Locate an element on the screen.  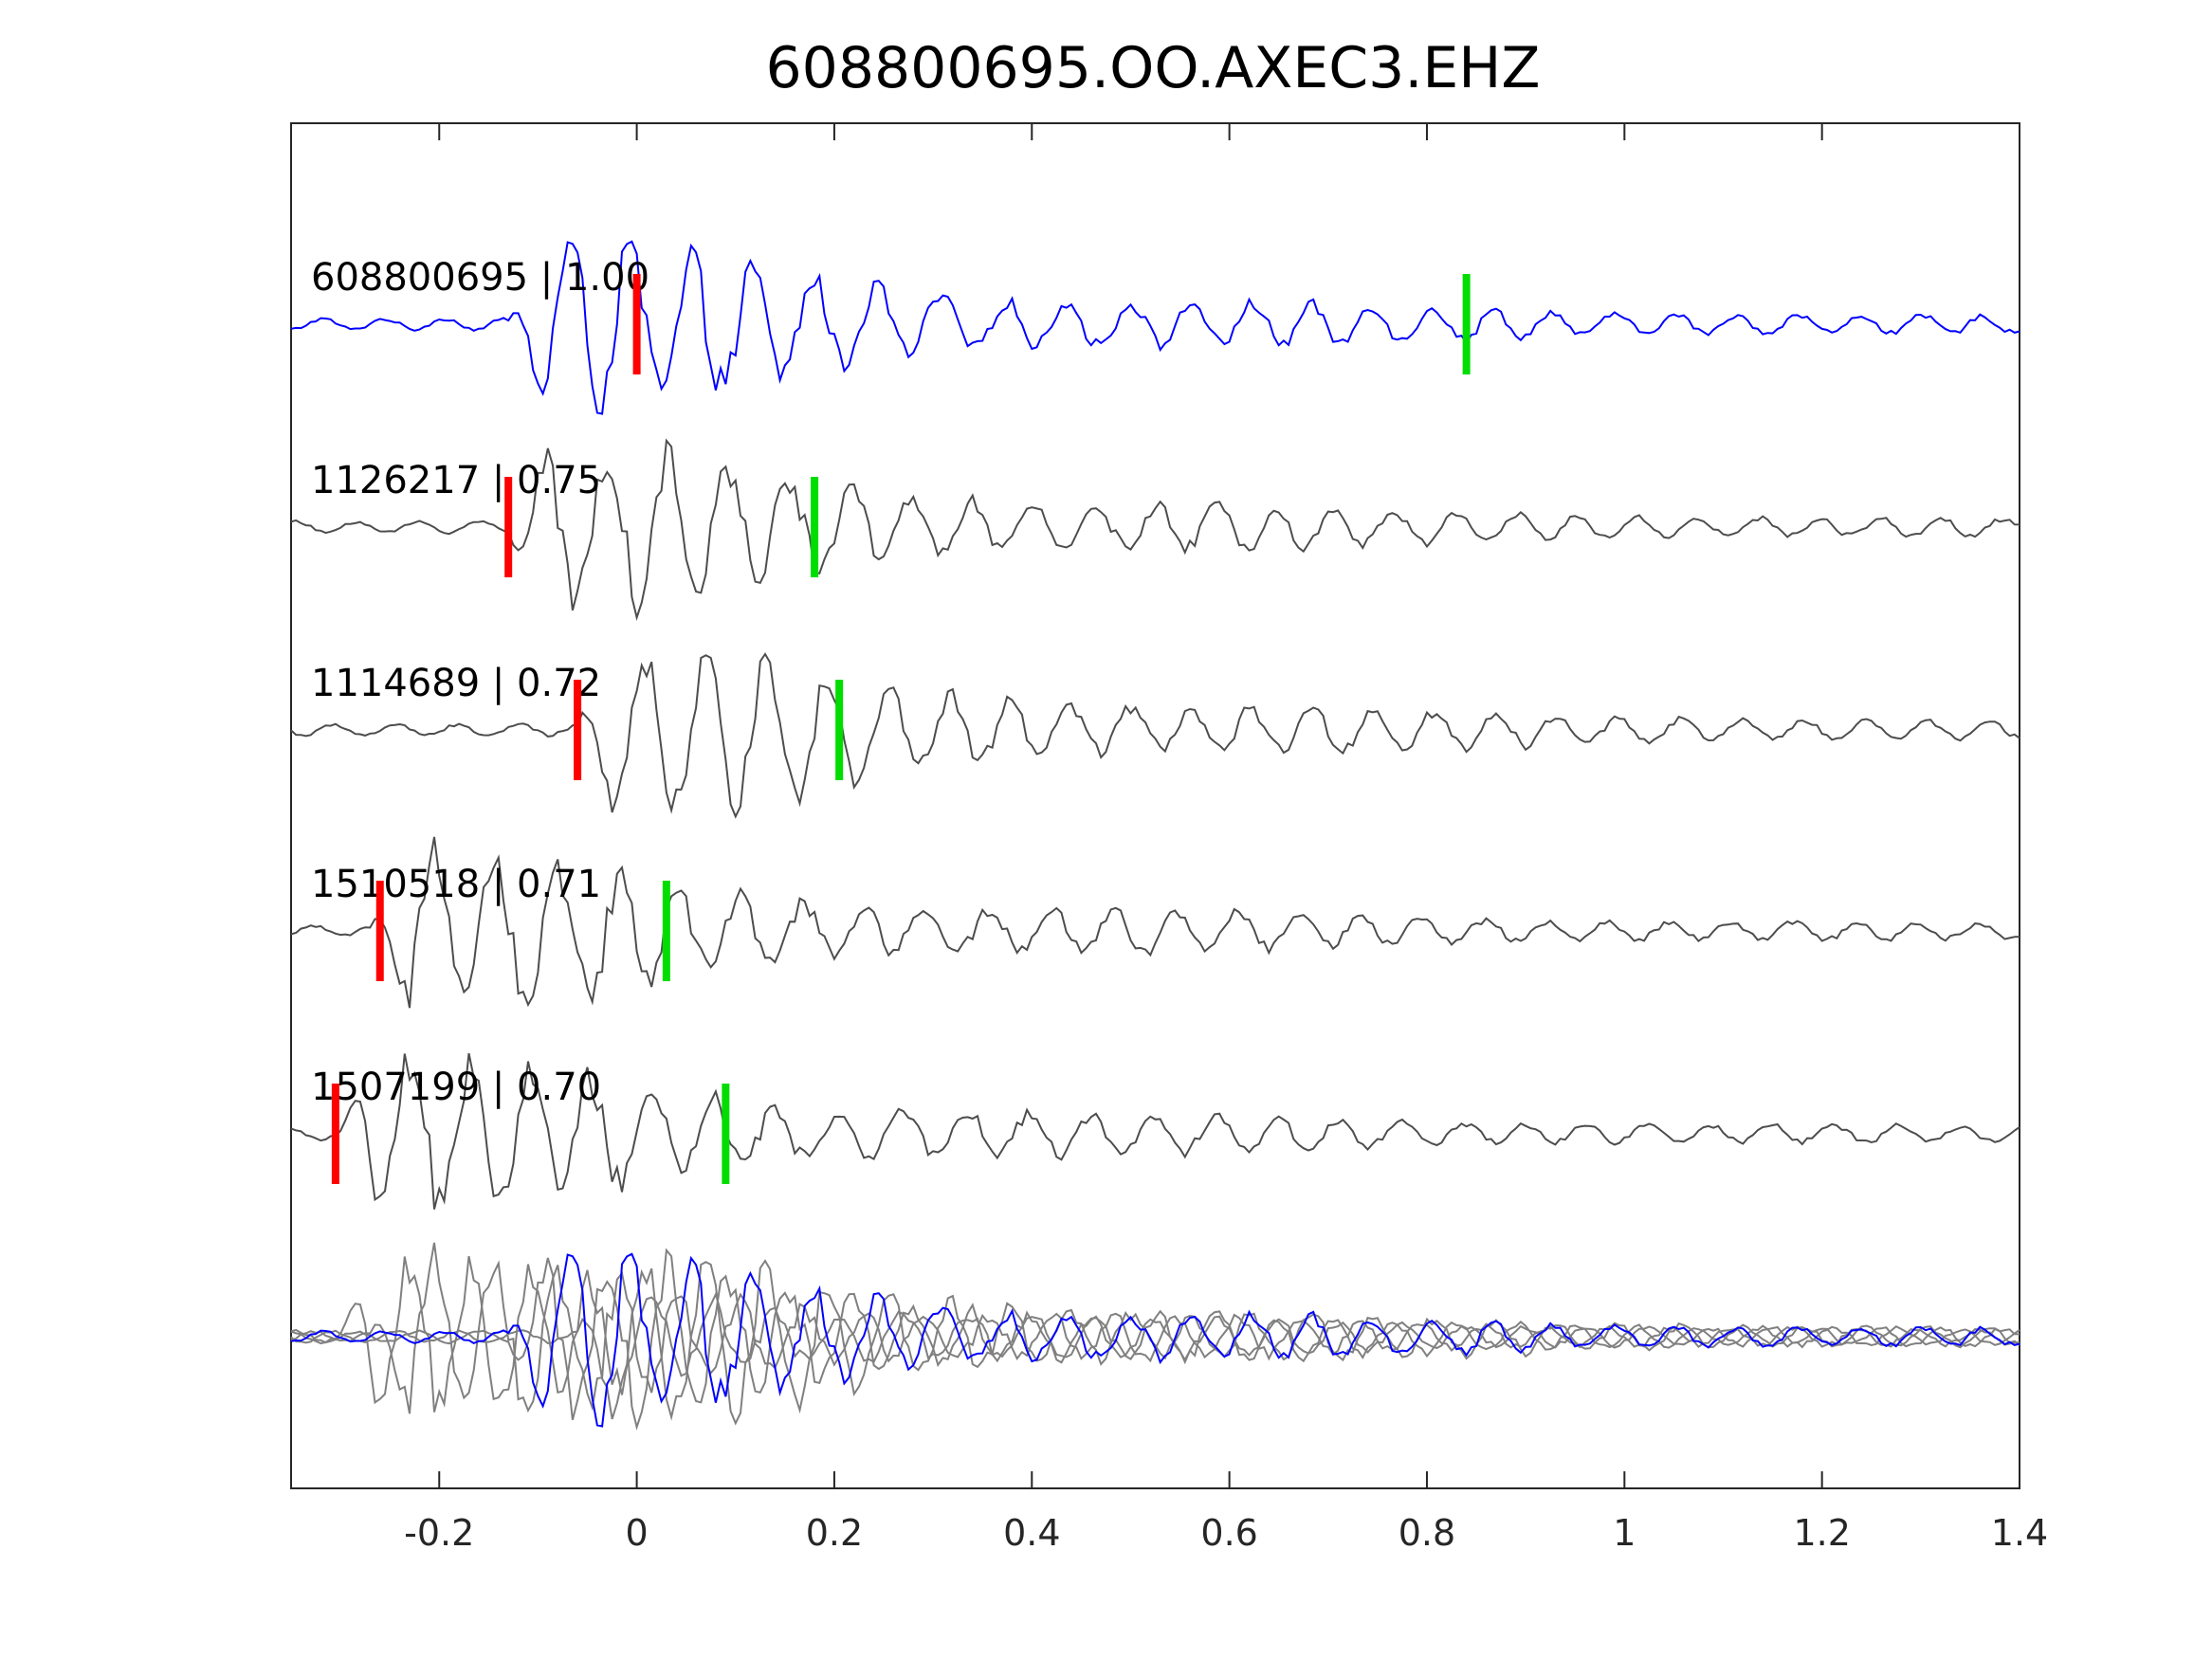
stacked-traces is located at coordinates (1155, 1336).